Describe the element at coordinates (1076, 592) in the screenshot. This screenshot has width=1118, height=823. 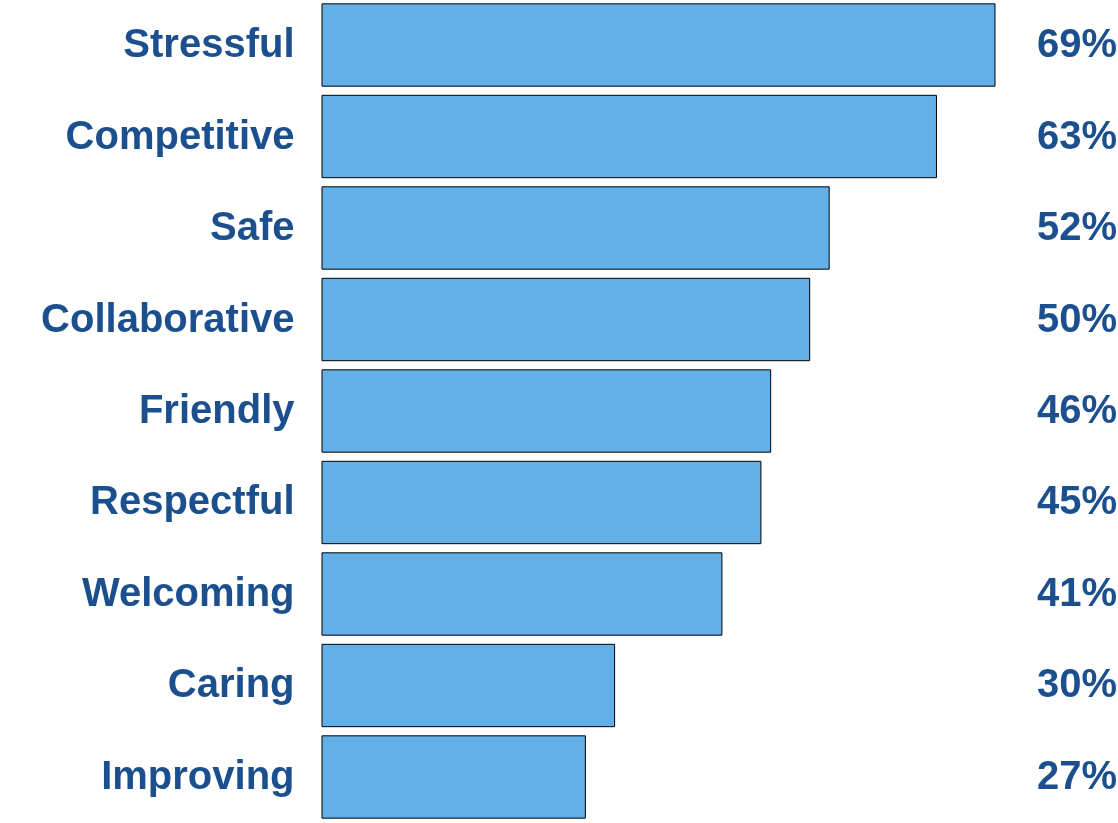
I see `data-label: 41%` at that location.